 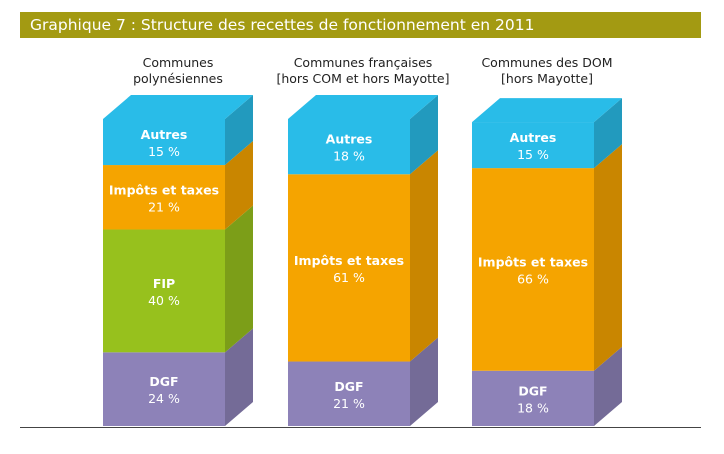 What do you see at coordinates (547, 78) in the screenshot?
I see `category-label: [hors Mayotte]` at bounding box center [547, 78].